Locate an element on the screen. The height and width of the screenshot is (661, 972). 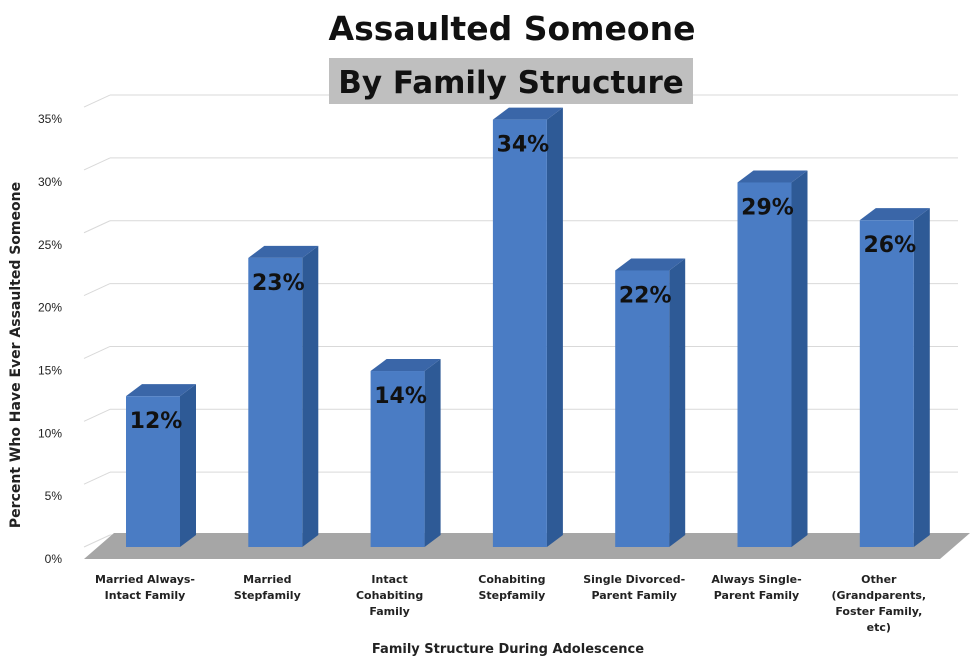
y-tick-label: 20% is located at coordinates (50, 308).